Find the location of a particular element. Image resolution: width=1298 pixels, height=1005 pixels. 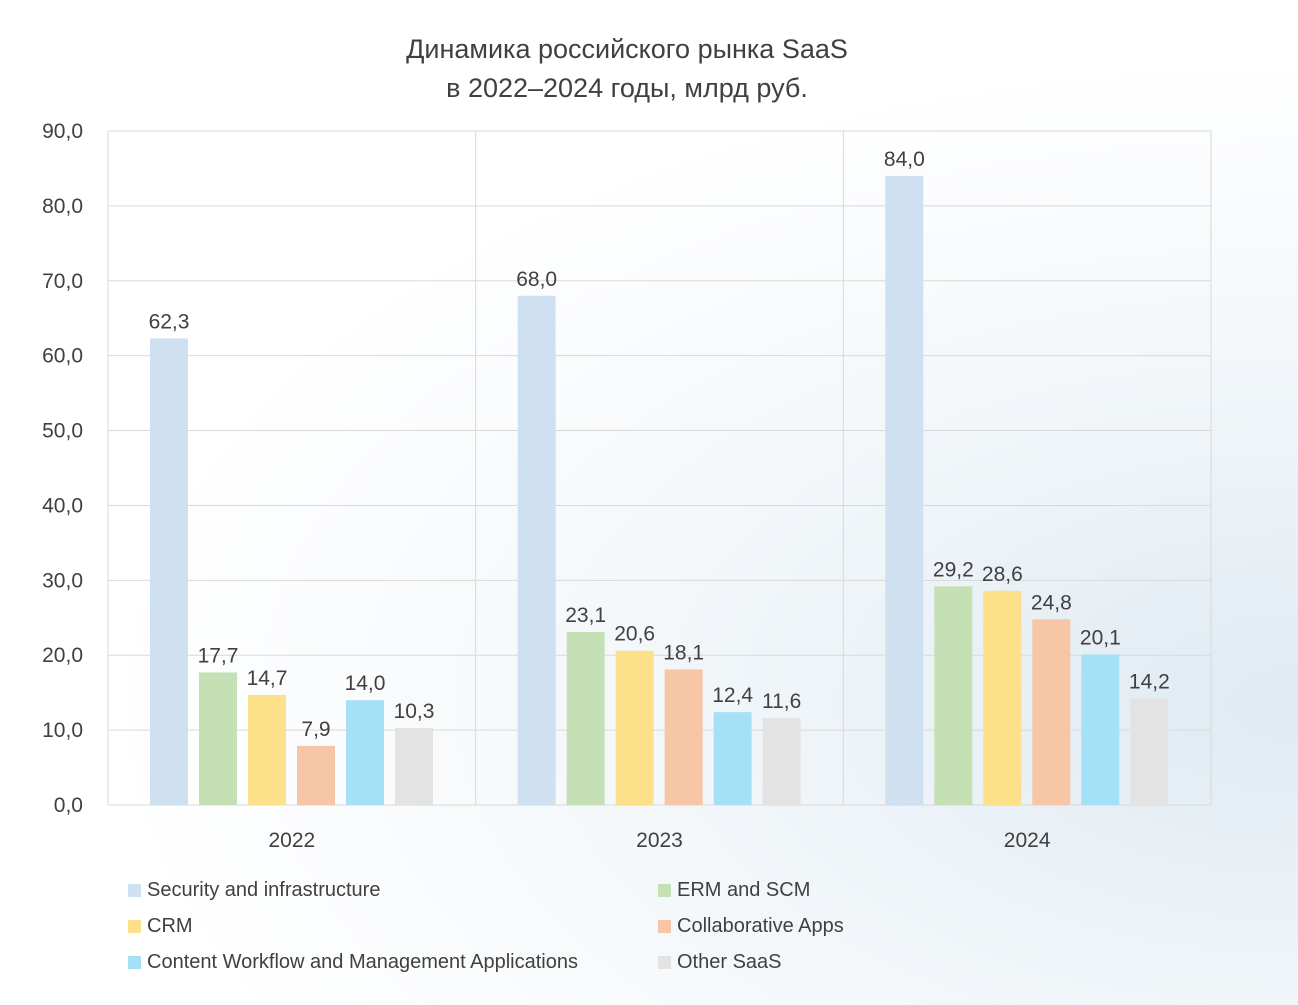

data-label: 12,4 is located at coordinates (732, 695).